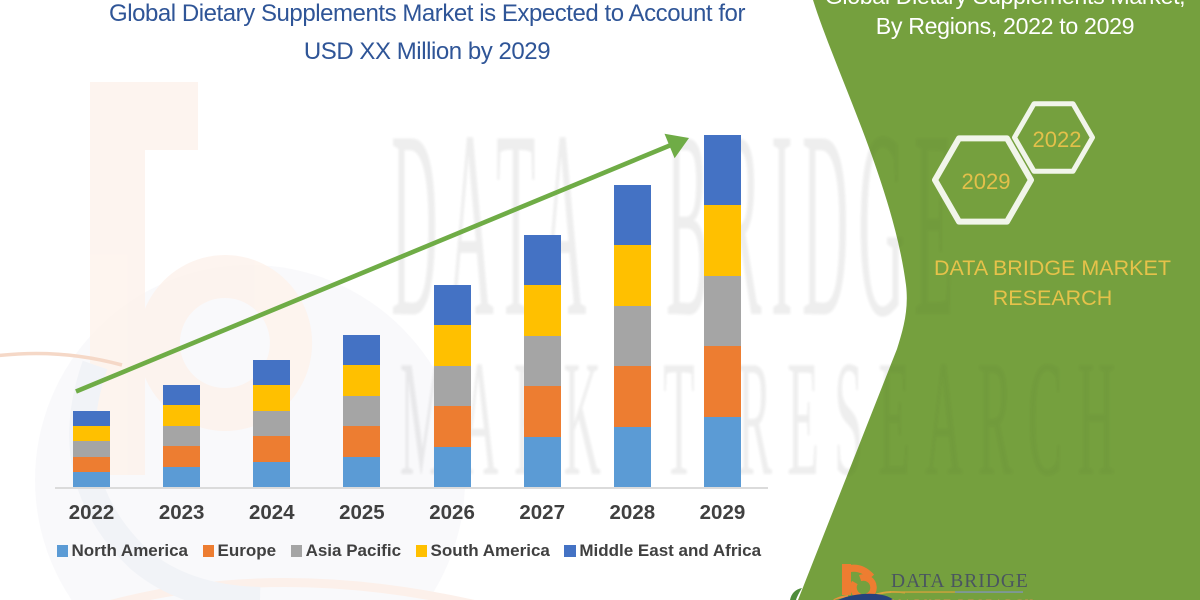 This screenshot has width=1200, height=600. Describe the element at coordinates (960, 581) in the screenshot. I see `svg-text: DATA BRIDGE` at that location.